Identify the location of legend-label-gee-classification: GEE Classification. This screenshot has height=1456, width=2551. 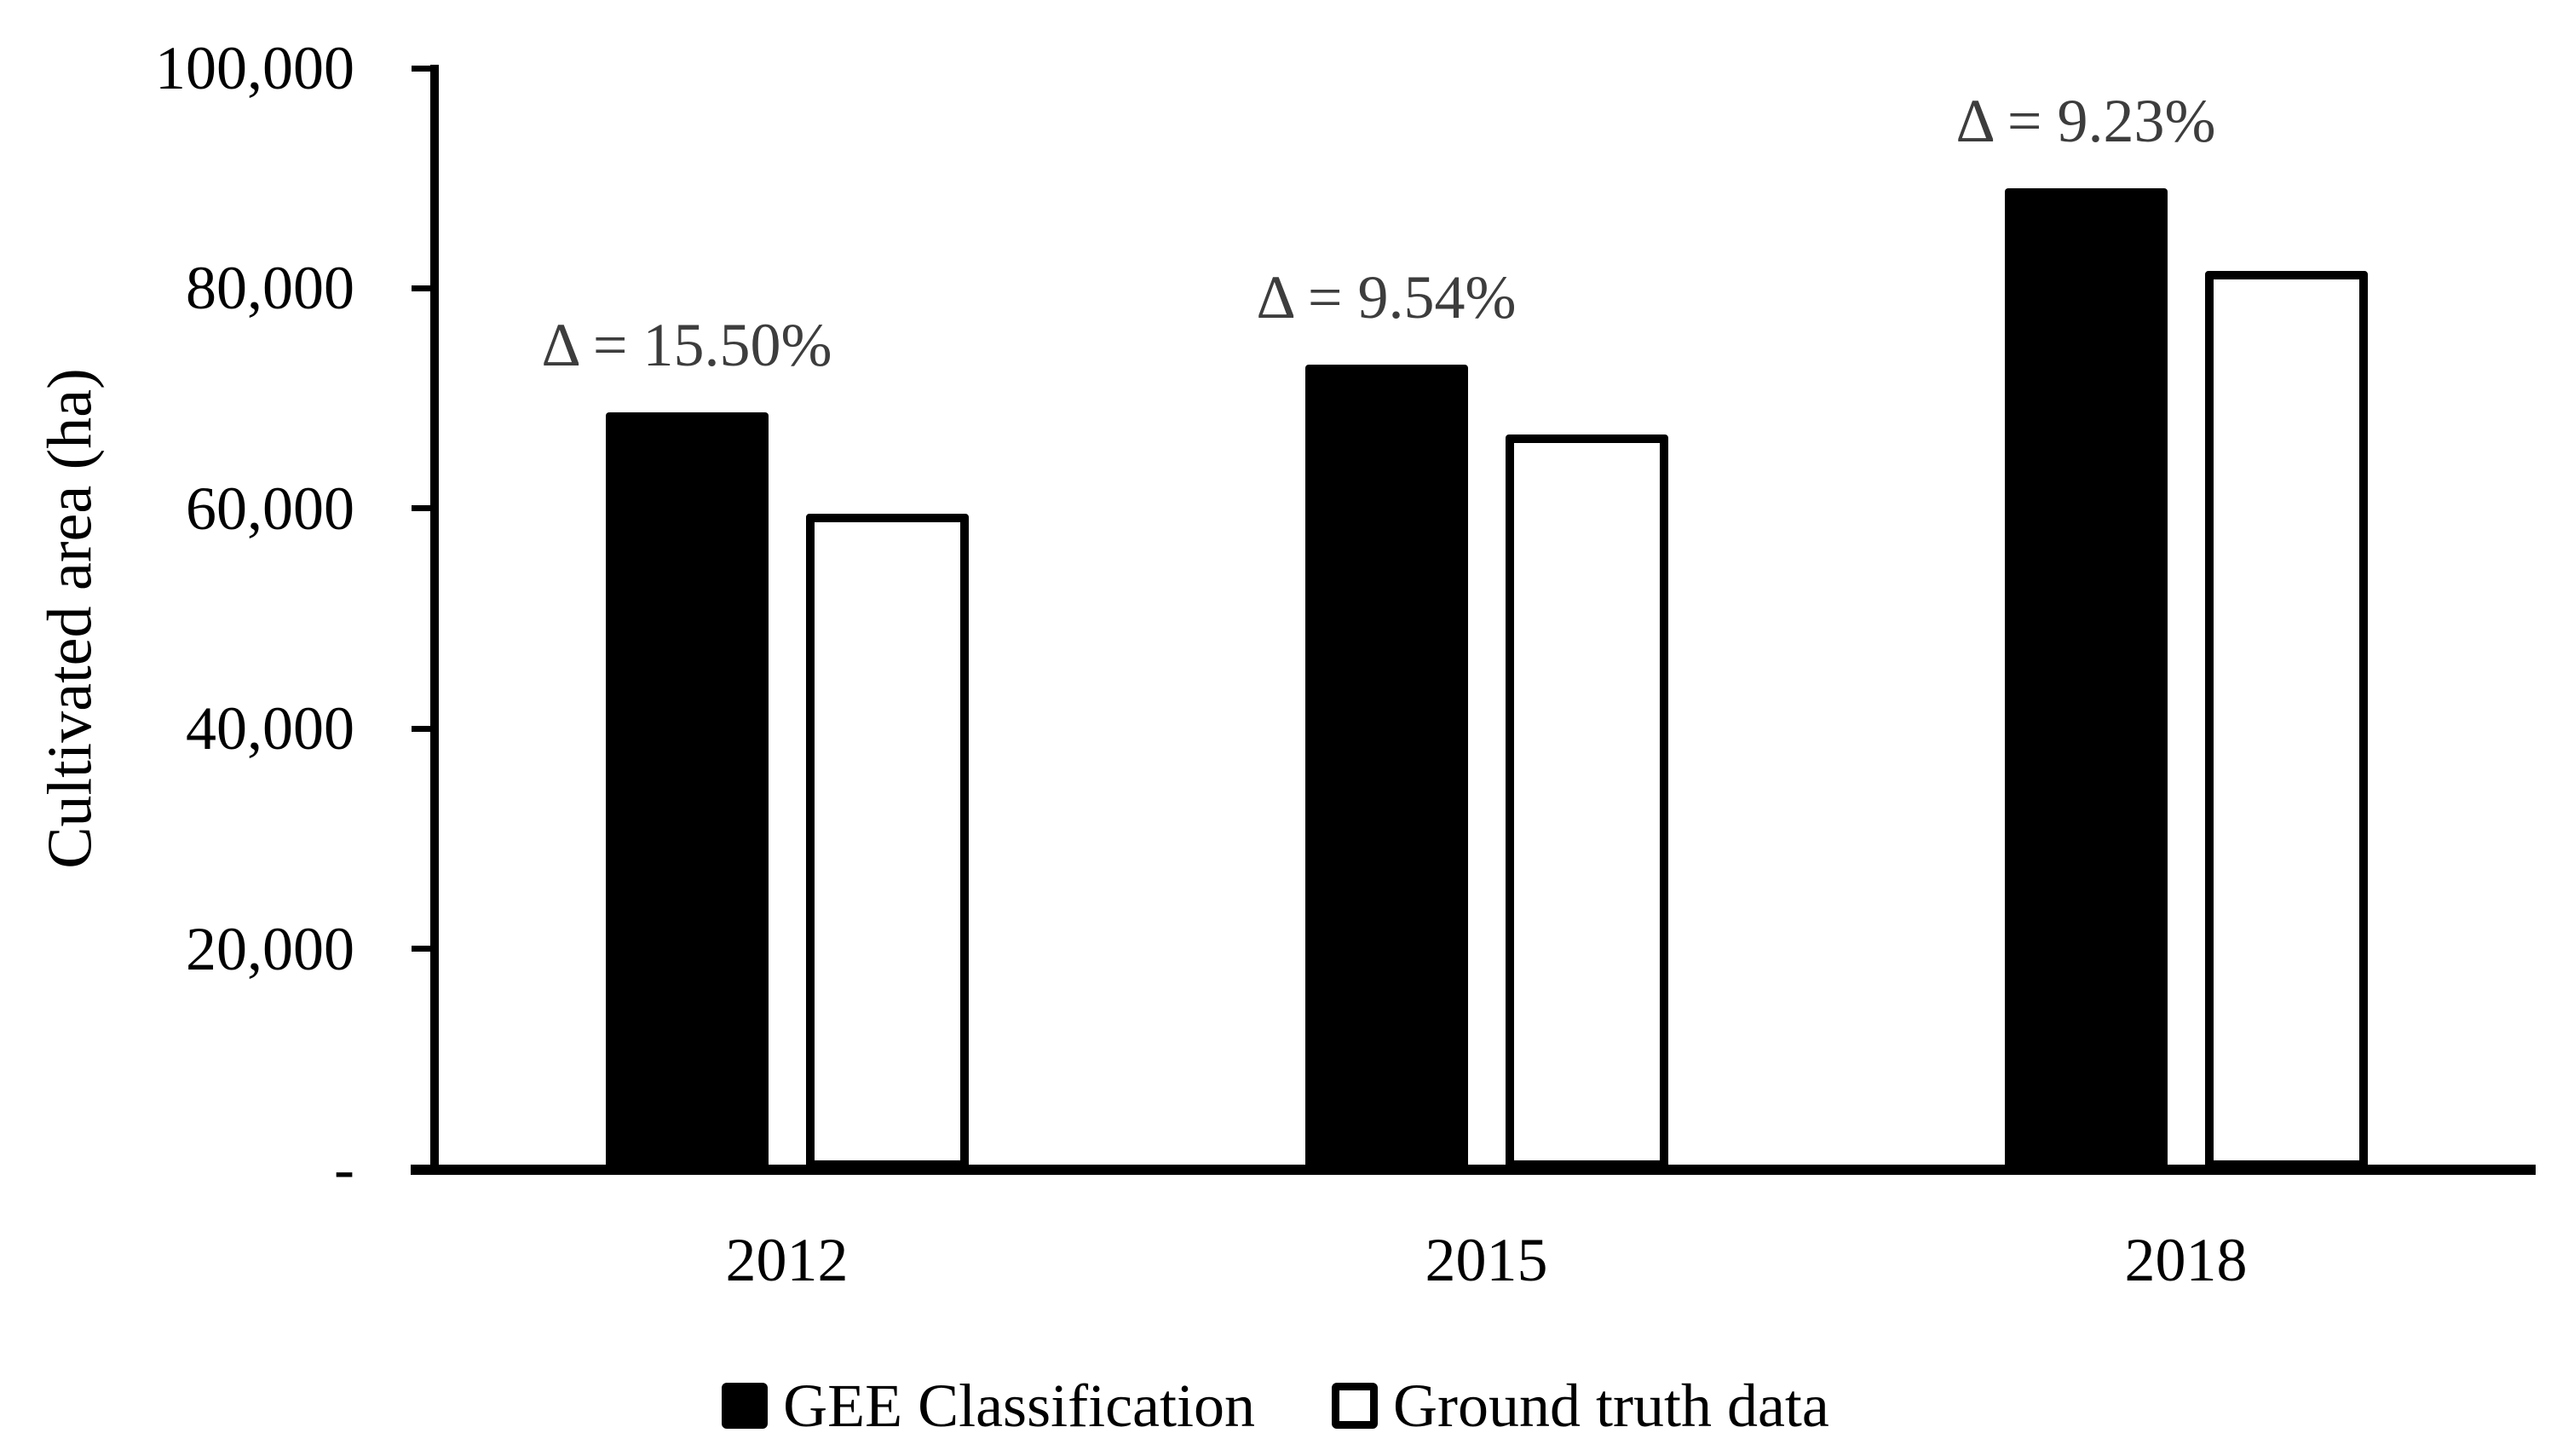
(1019, 1406).